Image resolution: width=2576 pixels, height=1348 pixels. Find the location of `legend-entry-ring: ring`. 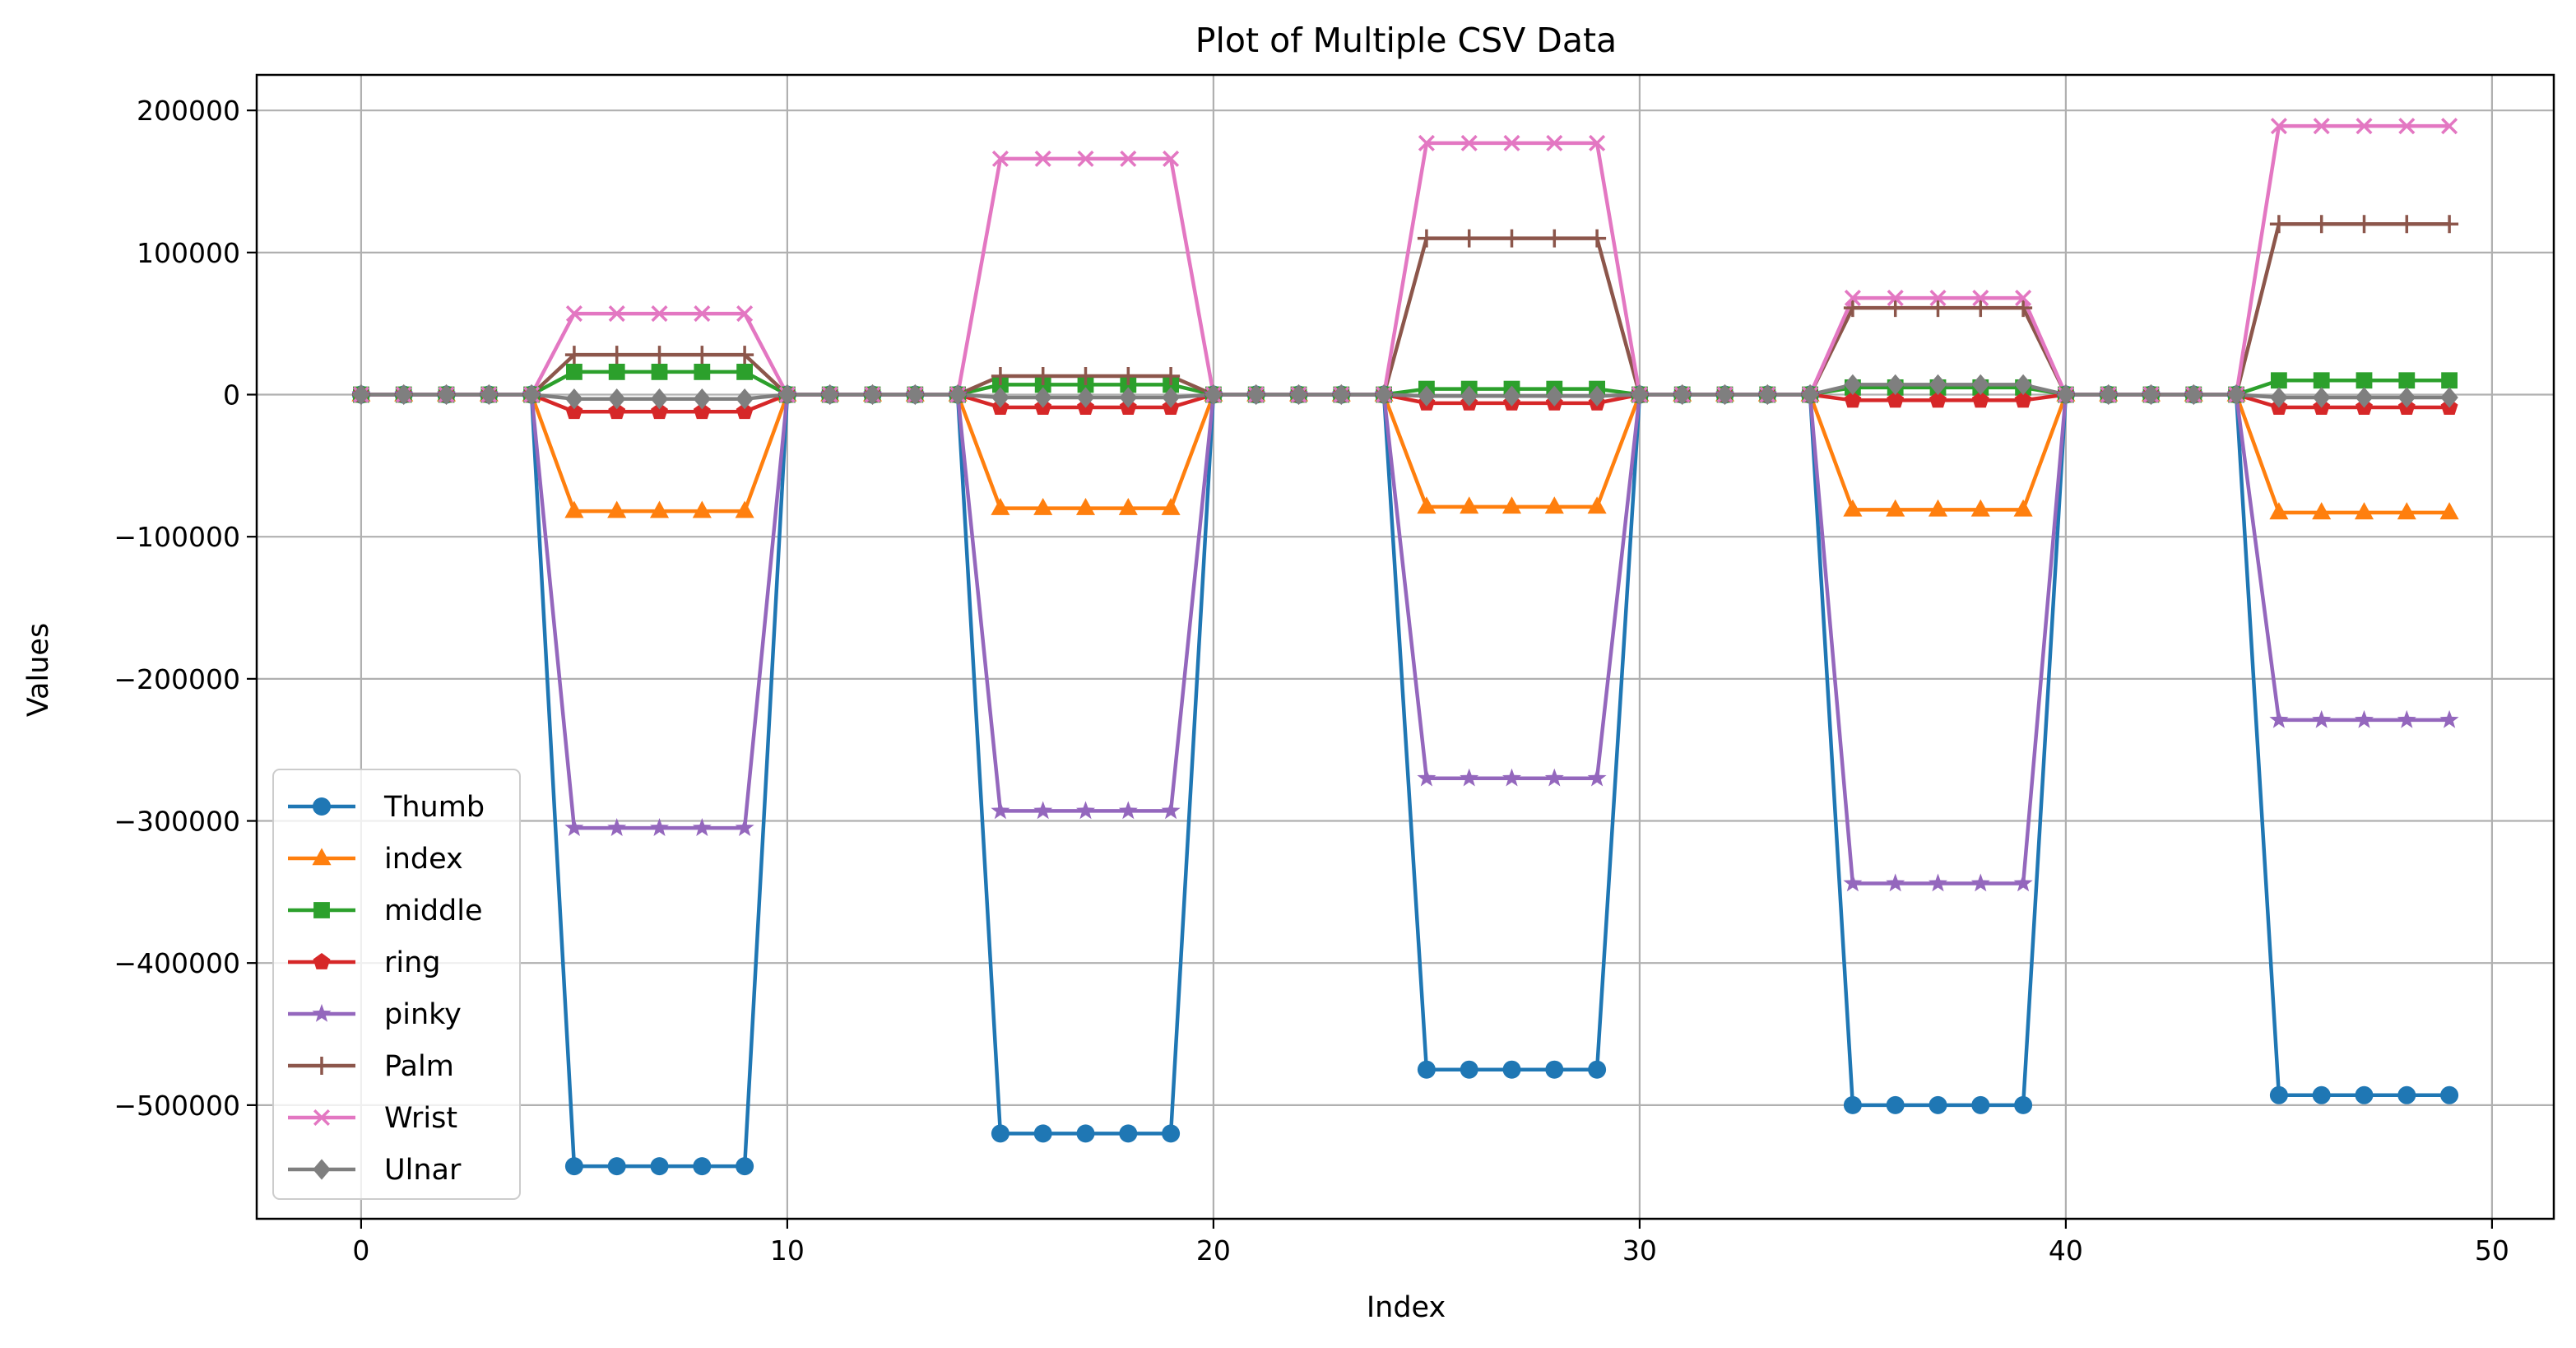

legend-entry-ring: ring is located at coordinates (365, 962).